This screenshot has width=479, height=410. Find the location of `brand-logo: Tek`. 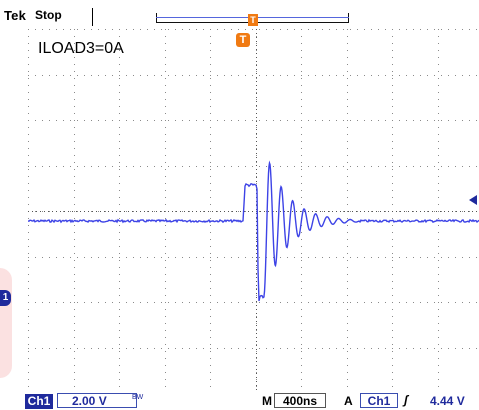

brand-logo: Tek is located at coordinates (15, 15).